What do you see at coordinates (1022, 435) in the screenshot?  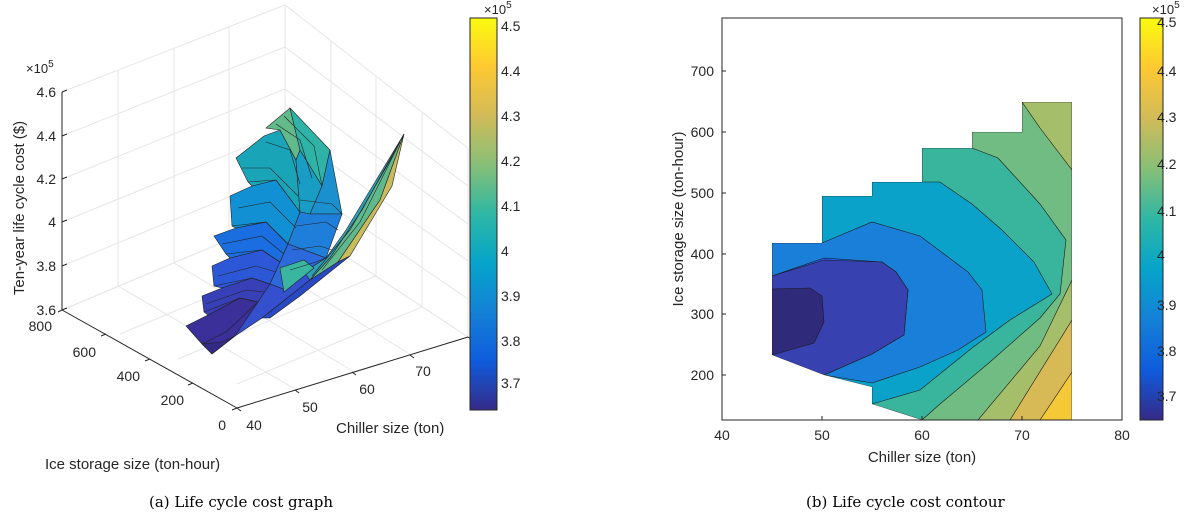 I see `contour-x-tick-label: 70` at bounding box center [1022, 435].